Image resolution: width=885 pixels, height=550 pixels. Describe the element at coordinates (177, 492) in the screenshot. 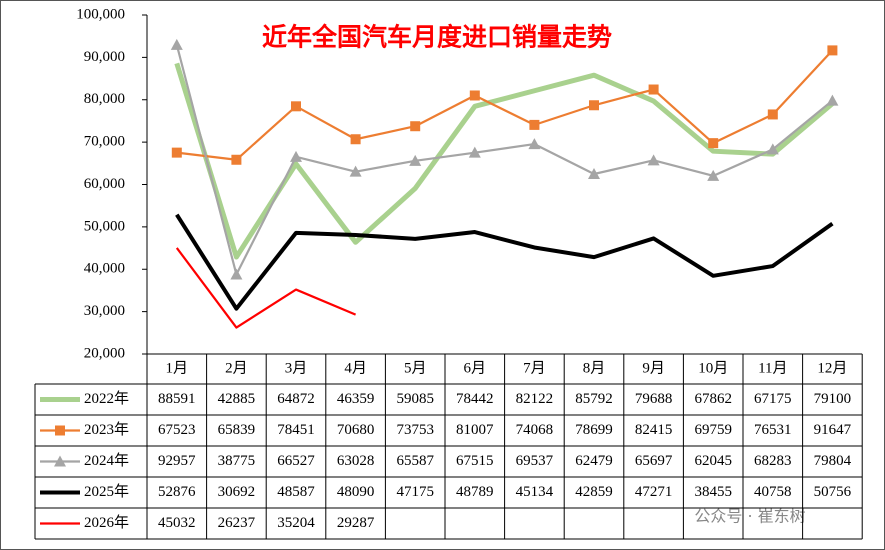

I see `table-cell: 52876` at that location.